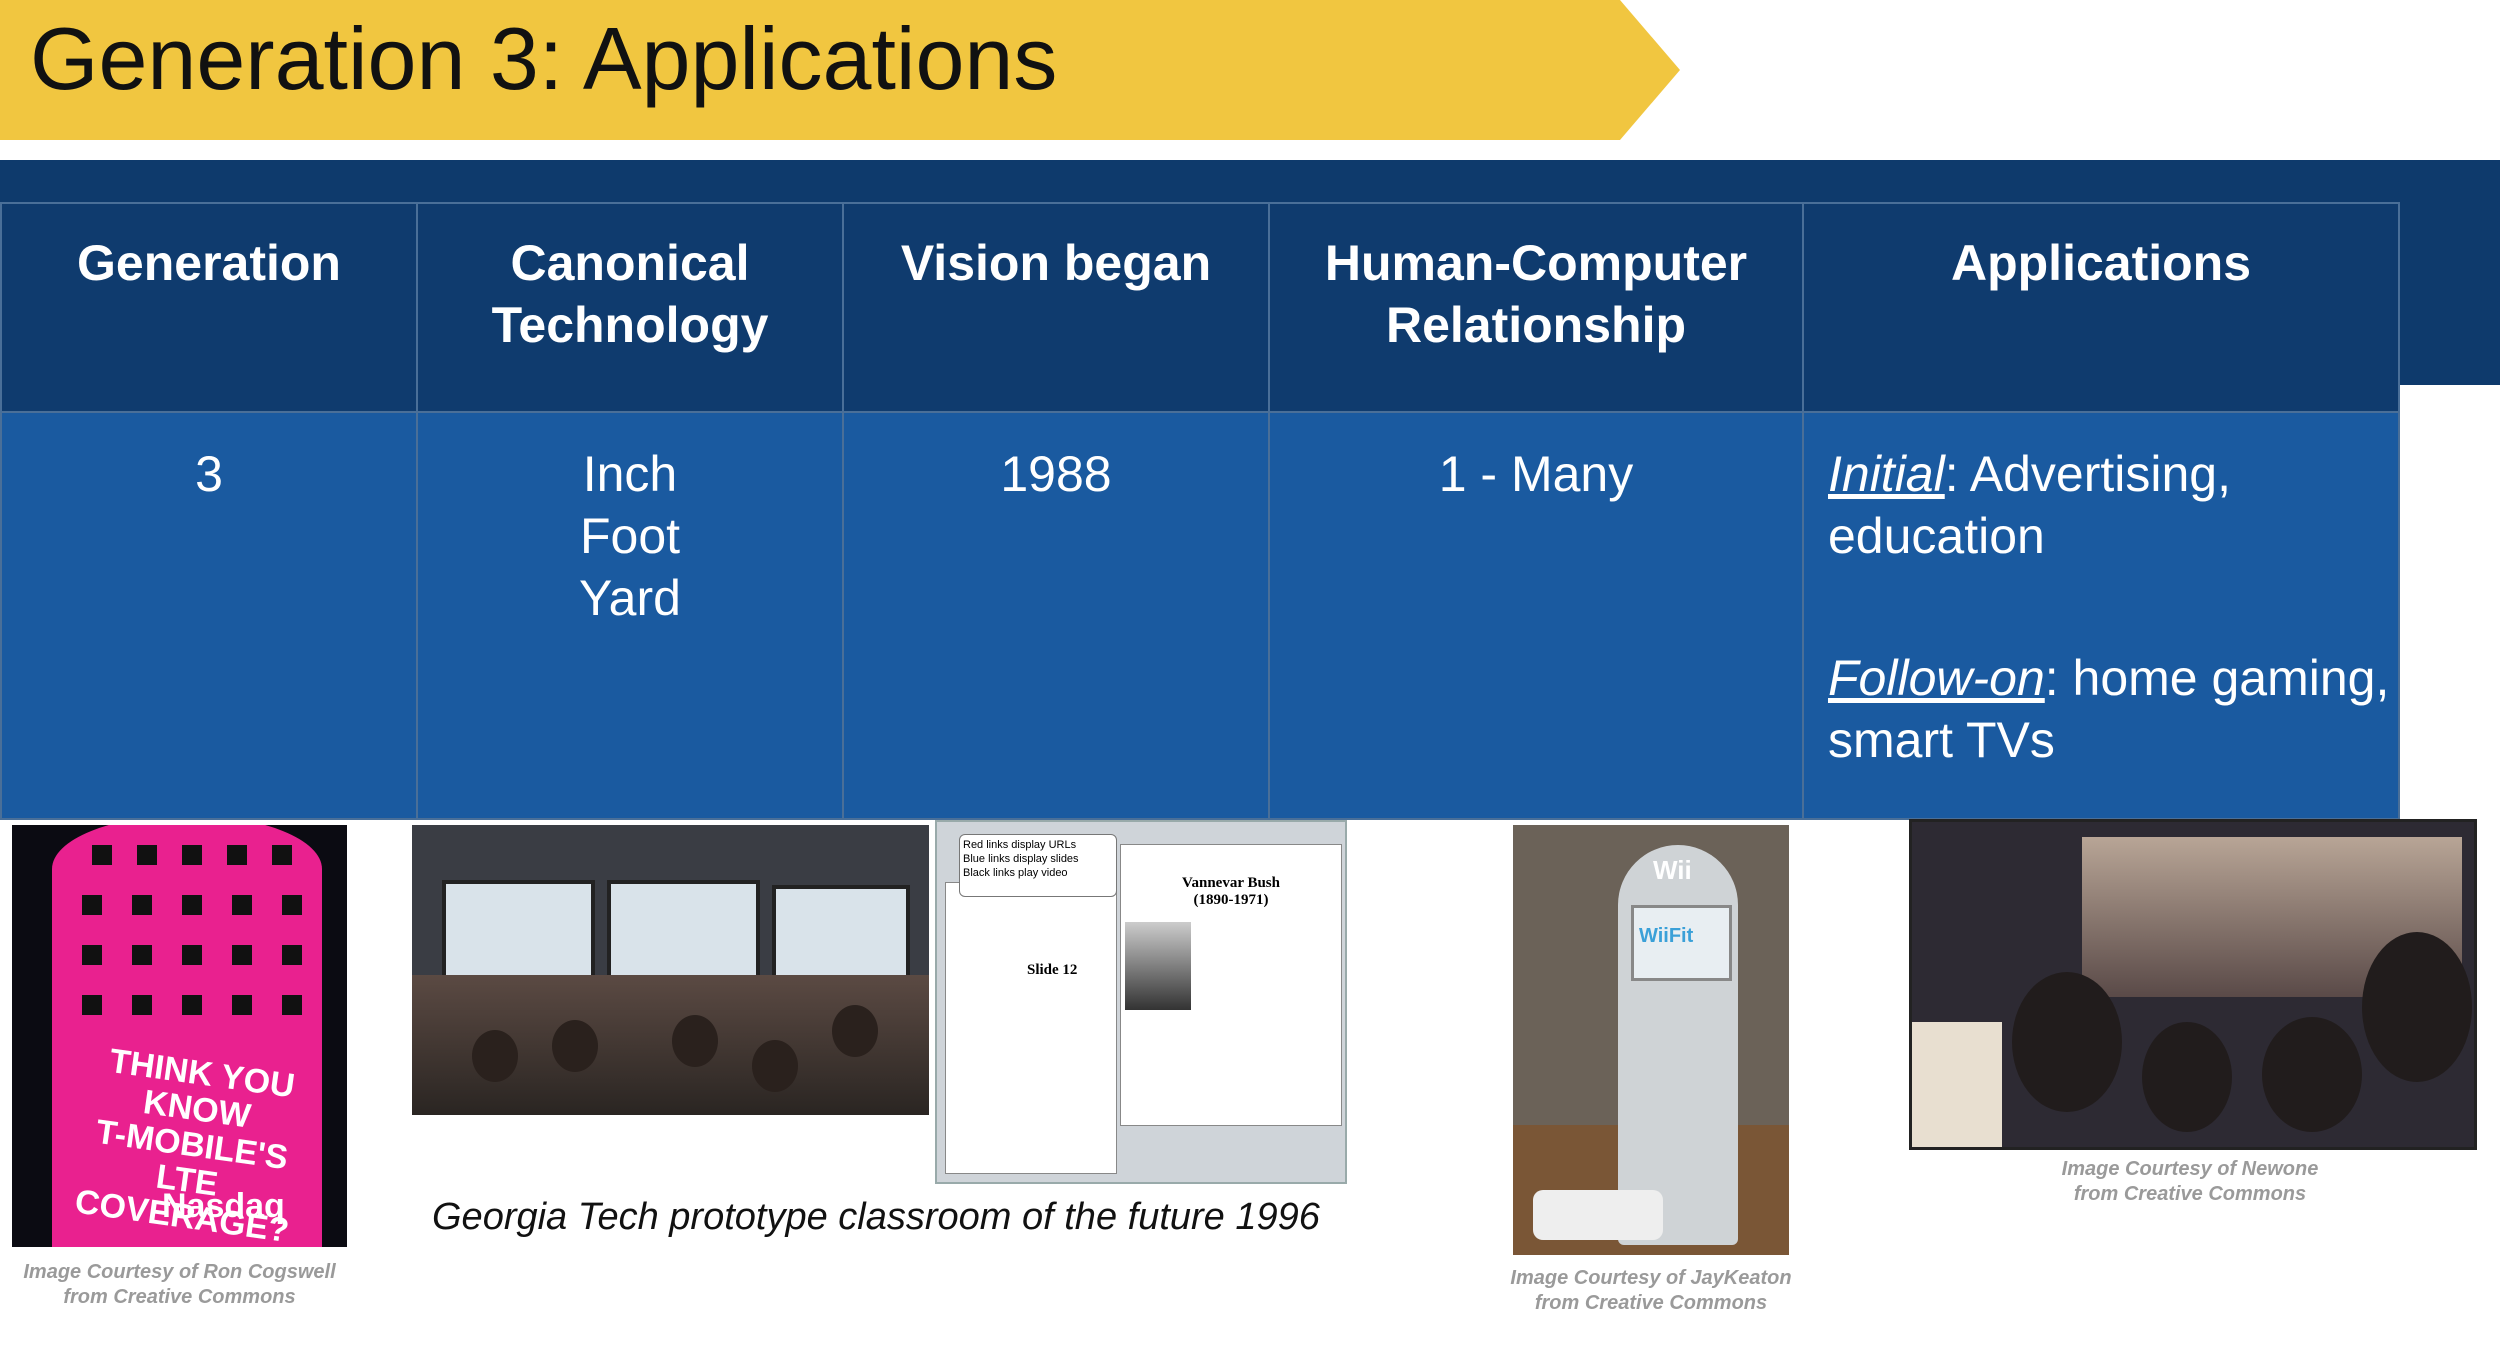 This screenshot has height=1360, width=2500. Describe the element at coordinates (1056, 307) in the screenshot. I see `header-vision-began: Vision began` at that location.